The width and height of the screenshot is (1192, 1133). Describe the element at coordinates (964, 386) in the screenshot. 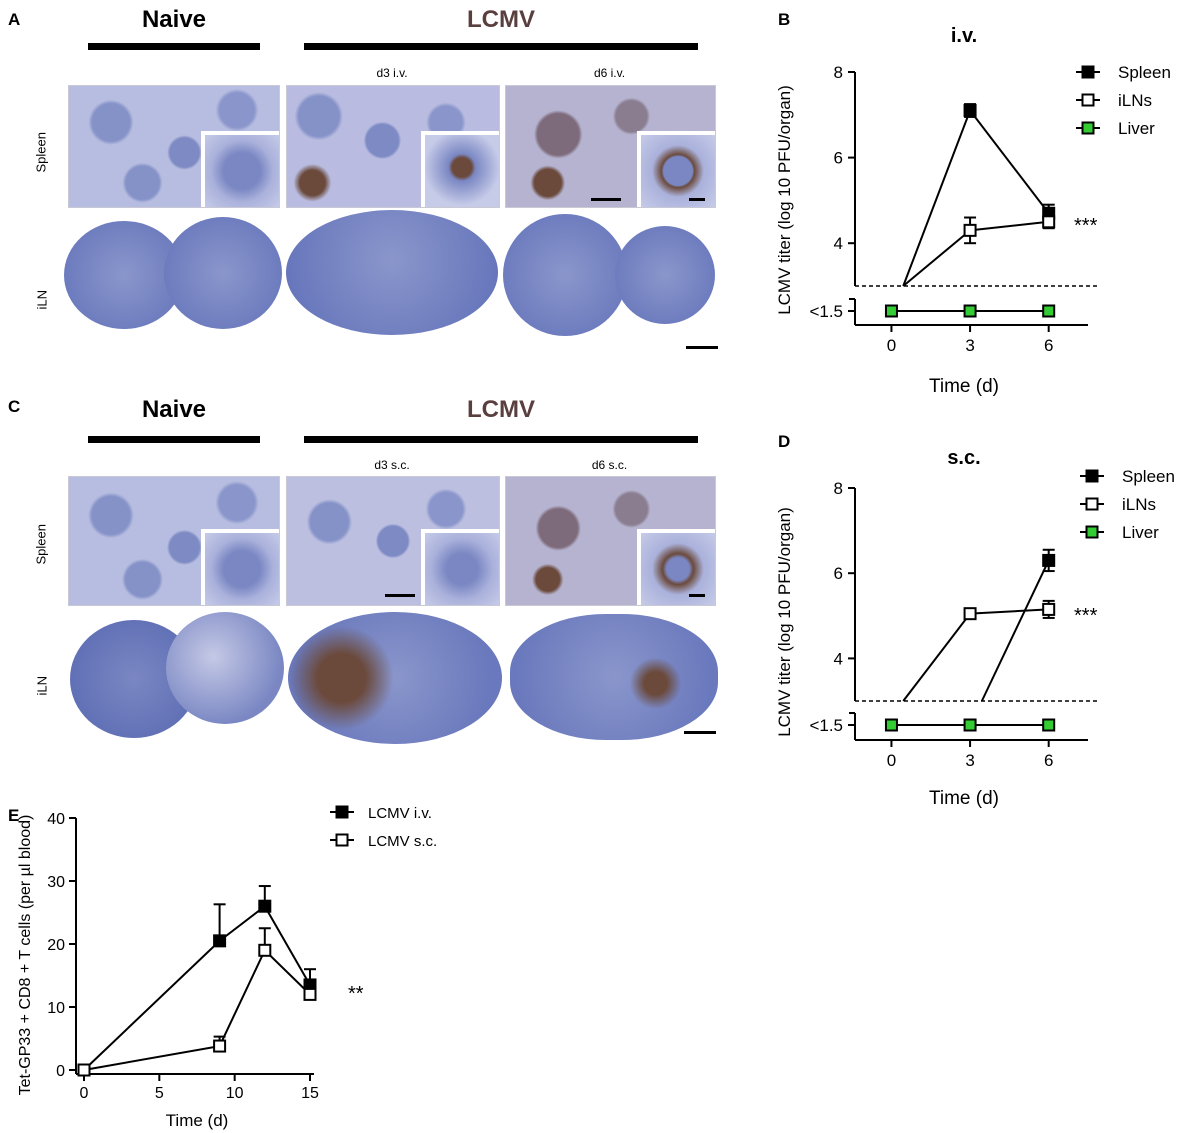

I see `chart-b-xlabel: Time (d)` at that location.